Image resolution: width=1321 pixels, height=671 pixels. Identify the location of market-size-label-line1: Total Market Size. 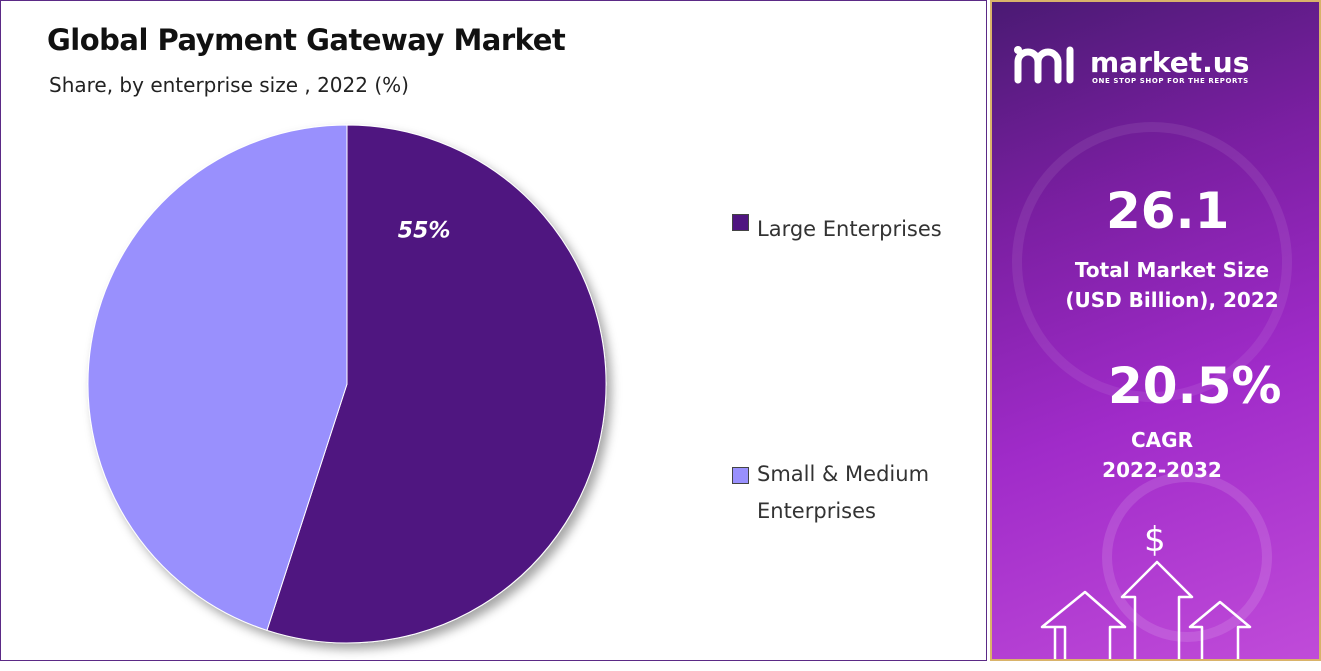
(1172, 270).